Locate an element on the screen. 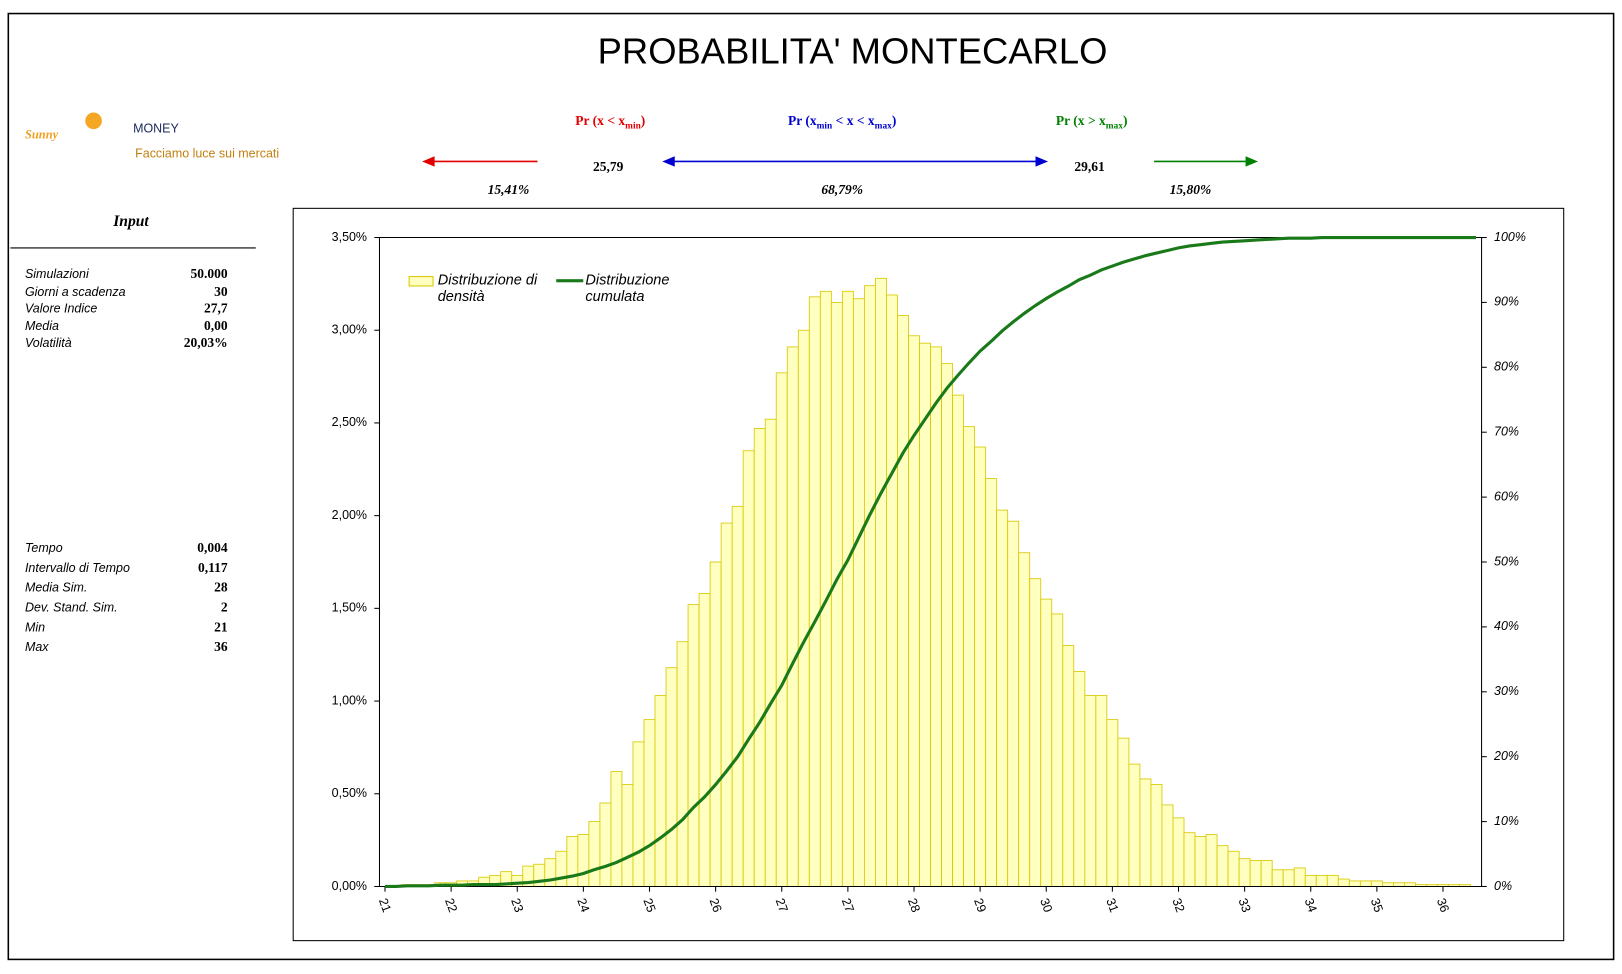 This screenshot has height=974, width=1622. label-part: Pr (x > x is located at coordinates (1080, 120).